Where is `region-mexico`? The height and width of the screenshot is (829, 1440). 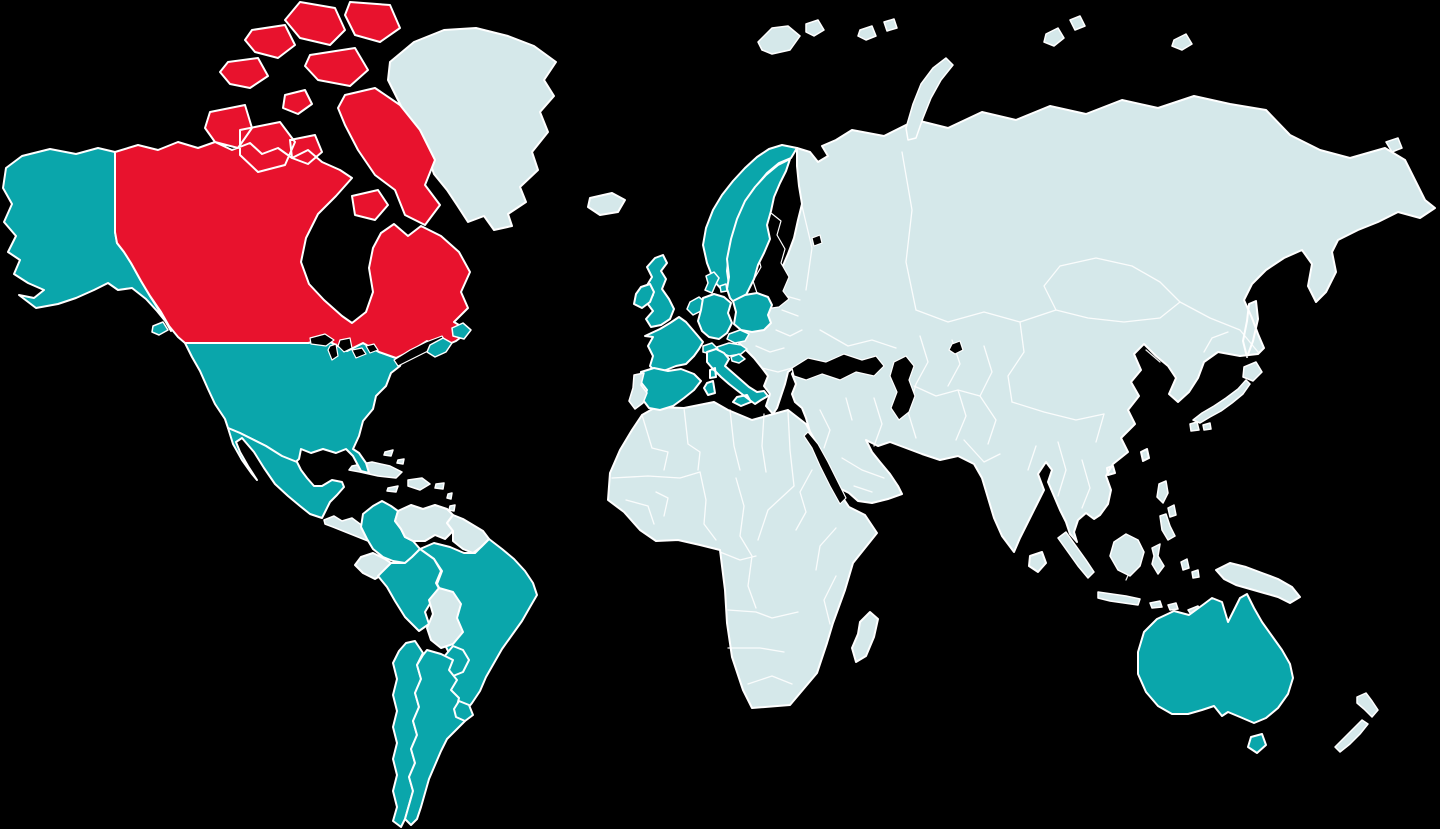
region-mexico is located at coordinates (286, 473).